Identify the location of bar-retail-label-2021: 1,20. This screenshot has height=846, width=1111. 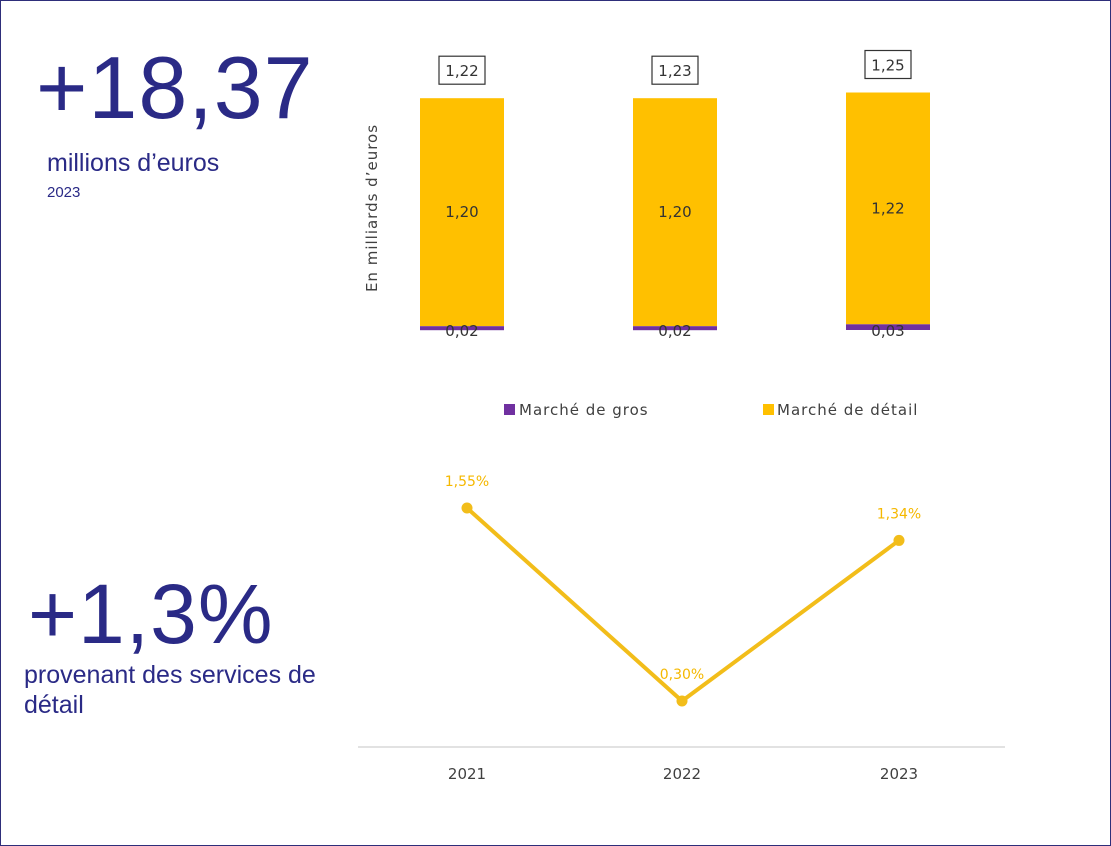
(461, 212).